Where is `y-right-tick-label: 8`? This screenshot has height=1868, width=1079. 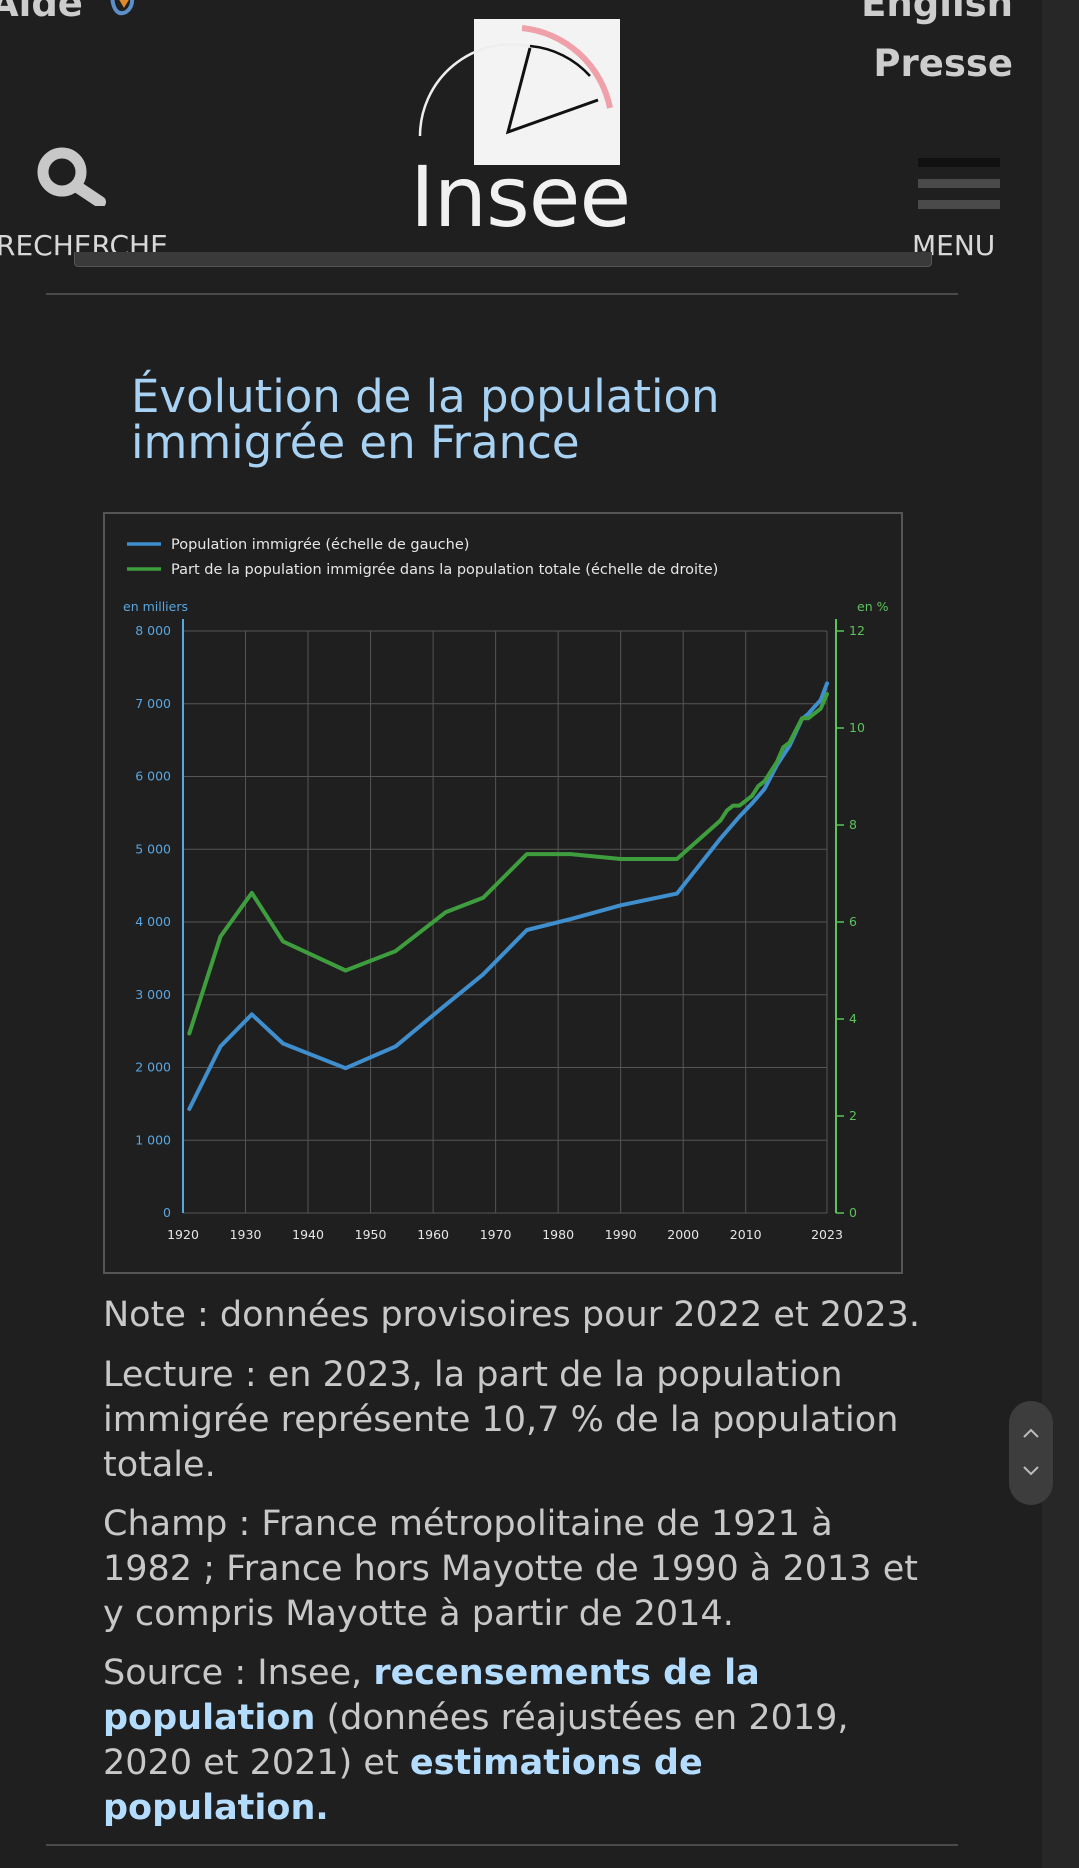 y-right-tick-label: 8 is located at coordinates (853, 824).